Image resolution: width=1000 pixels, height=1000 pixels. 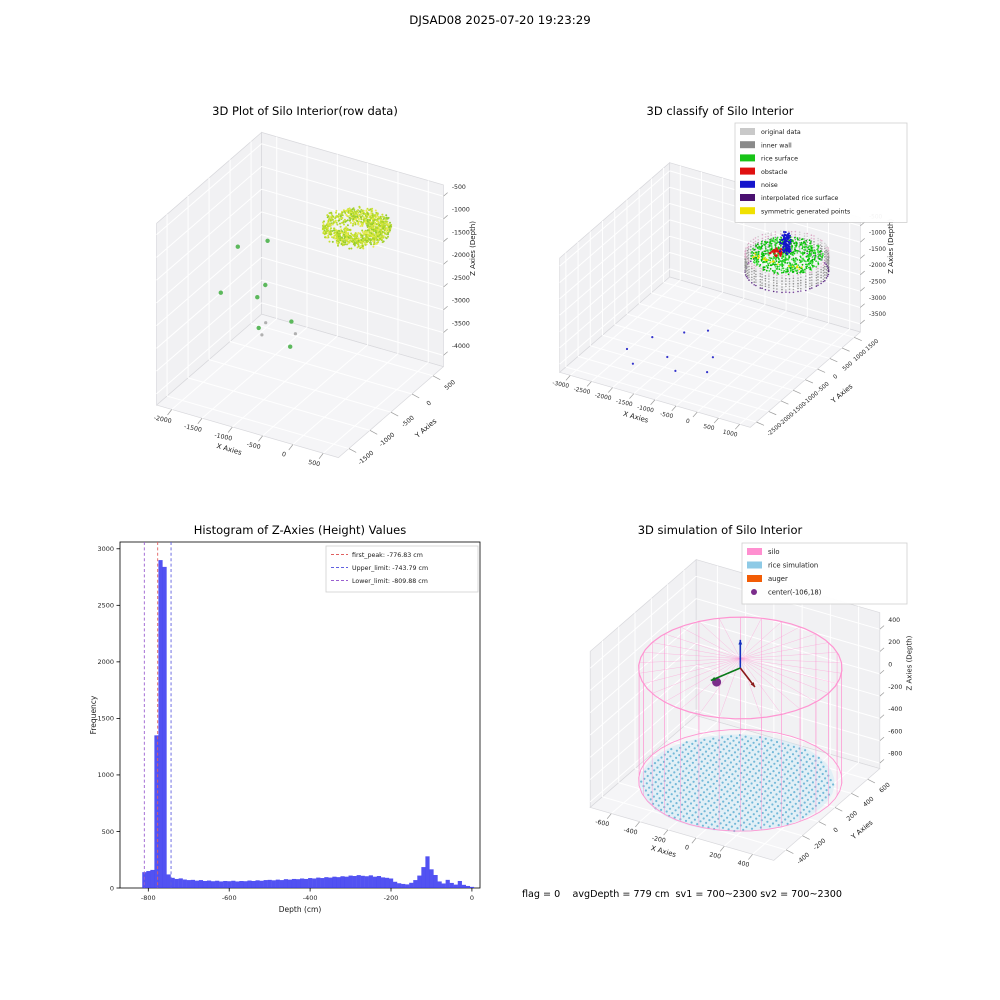 I want to click on svg-text: 400, so click(x=743, y=864).